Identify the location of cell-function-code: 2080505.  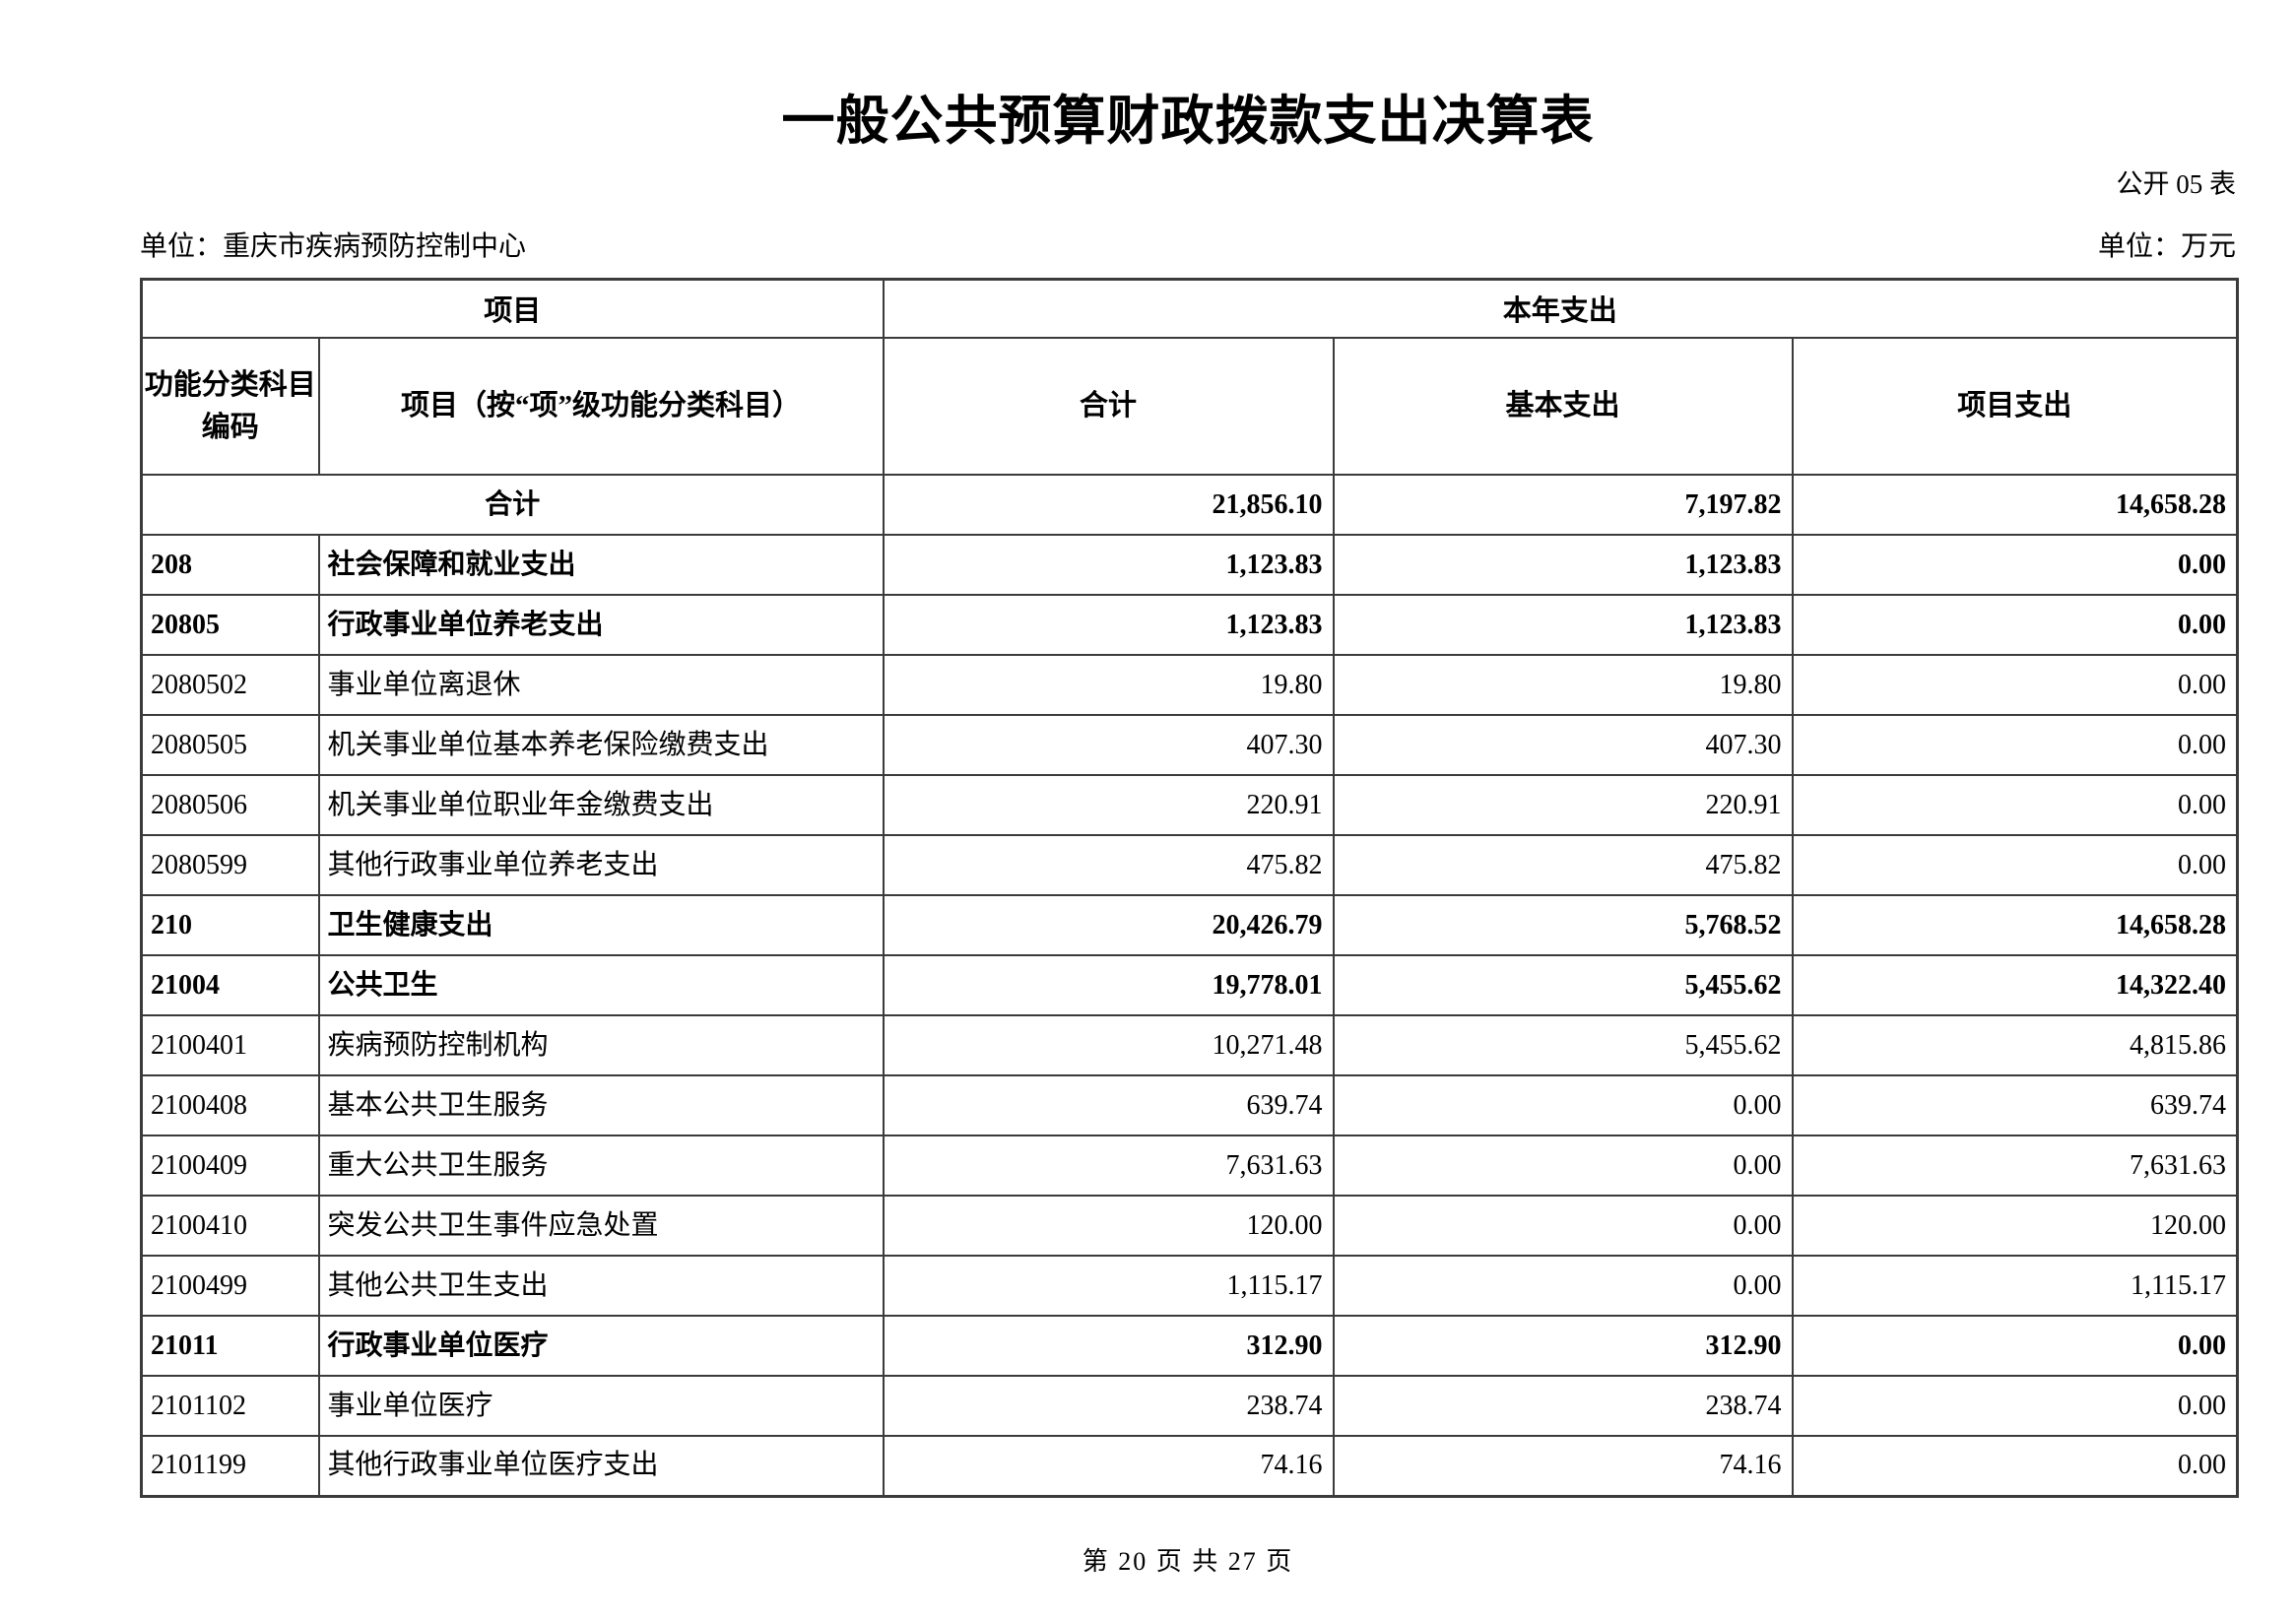
(230, 745).